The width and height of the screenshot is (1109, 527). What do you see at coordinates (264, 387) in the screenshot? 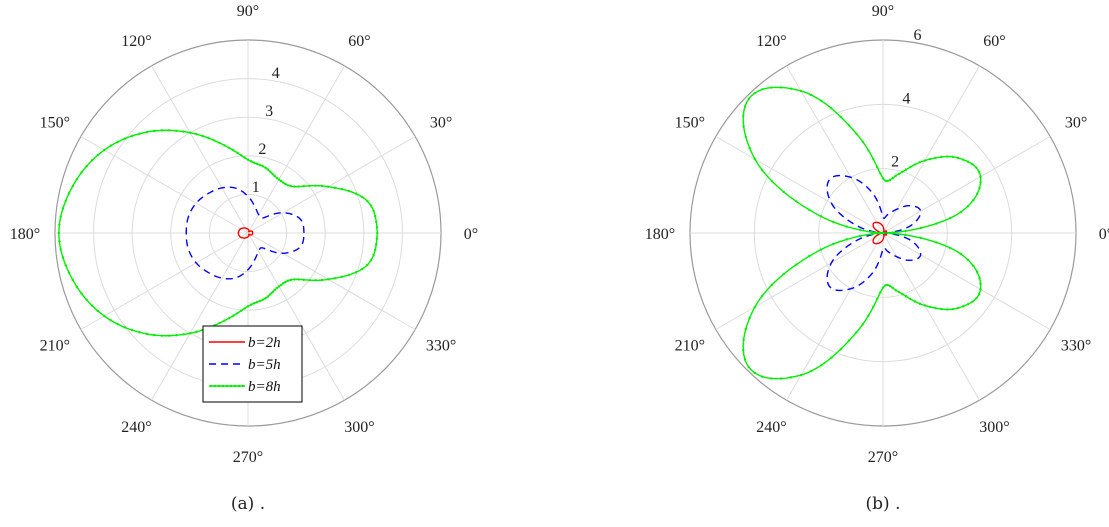
I see `legend-label: b=8h` at bounding box center [264, 387].